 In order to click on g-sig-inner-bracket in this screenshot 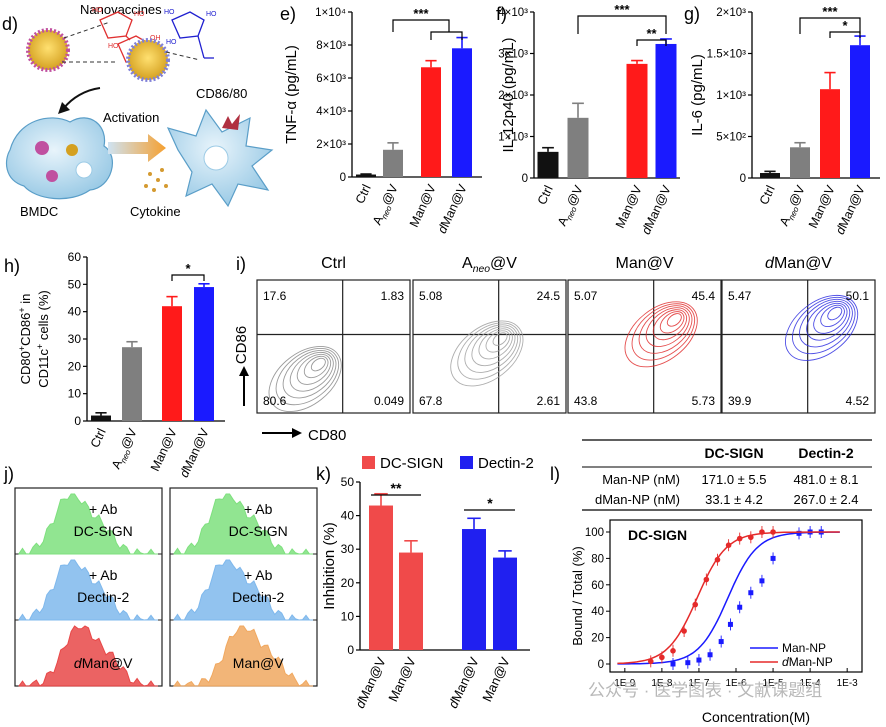, I will do `click(845, 34)`.